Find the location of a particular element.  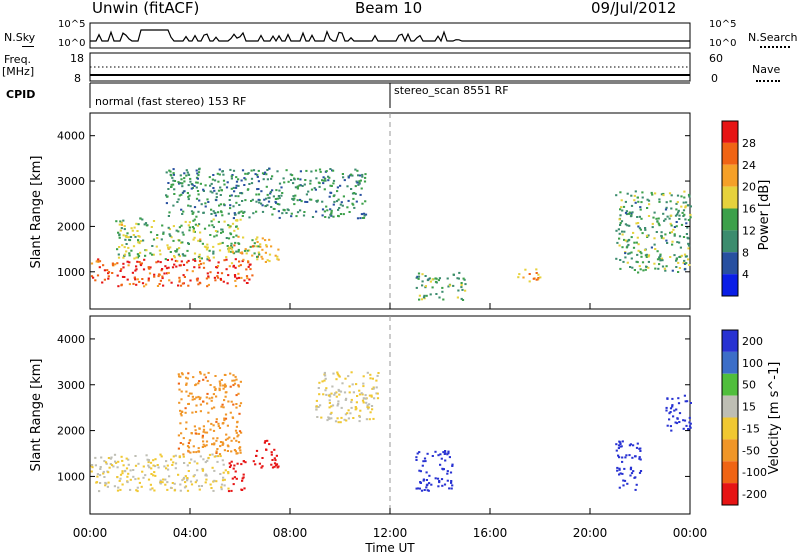

nave-tick-top: 60 is located at coordinates (716, 58).